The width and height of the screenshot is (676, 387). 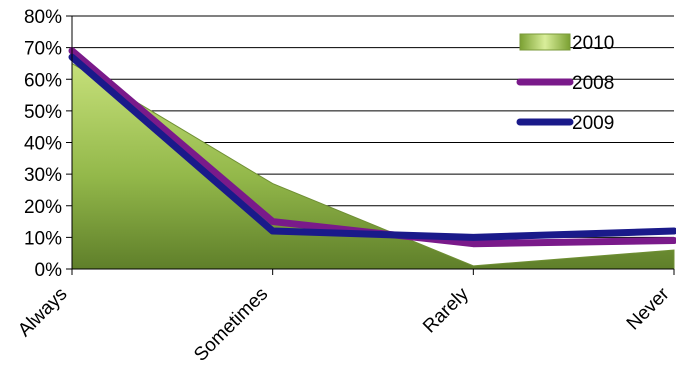 What do you see at coordinates (446, 310) in the screenshot?
I see `x-tick-label: Rarely` at bounding box center [446, 310].